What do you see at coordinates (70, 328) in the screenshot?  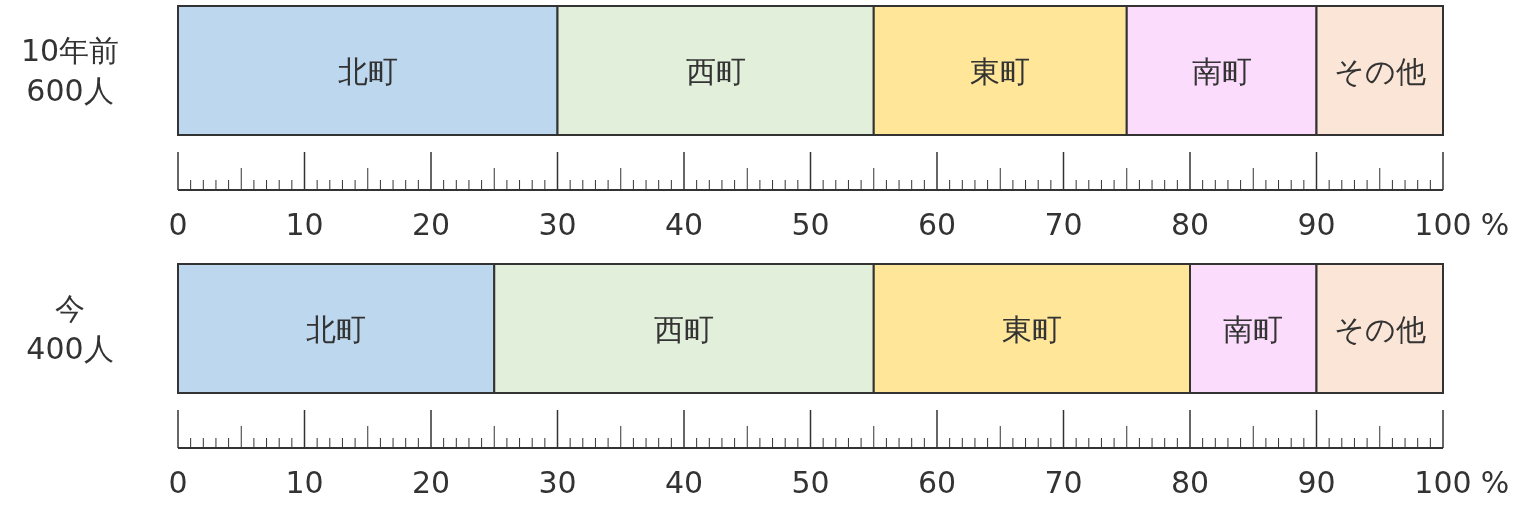 I see `category-label: 今 400人` at bounding box center [70, 328].